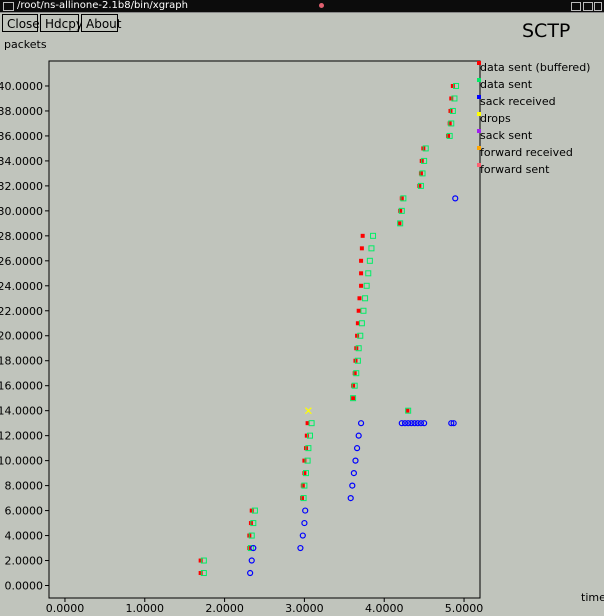 The image size is (604, 616). I want to click on y-tick-label: 38.0000, so click(21, 111).